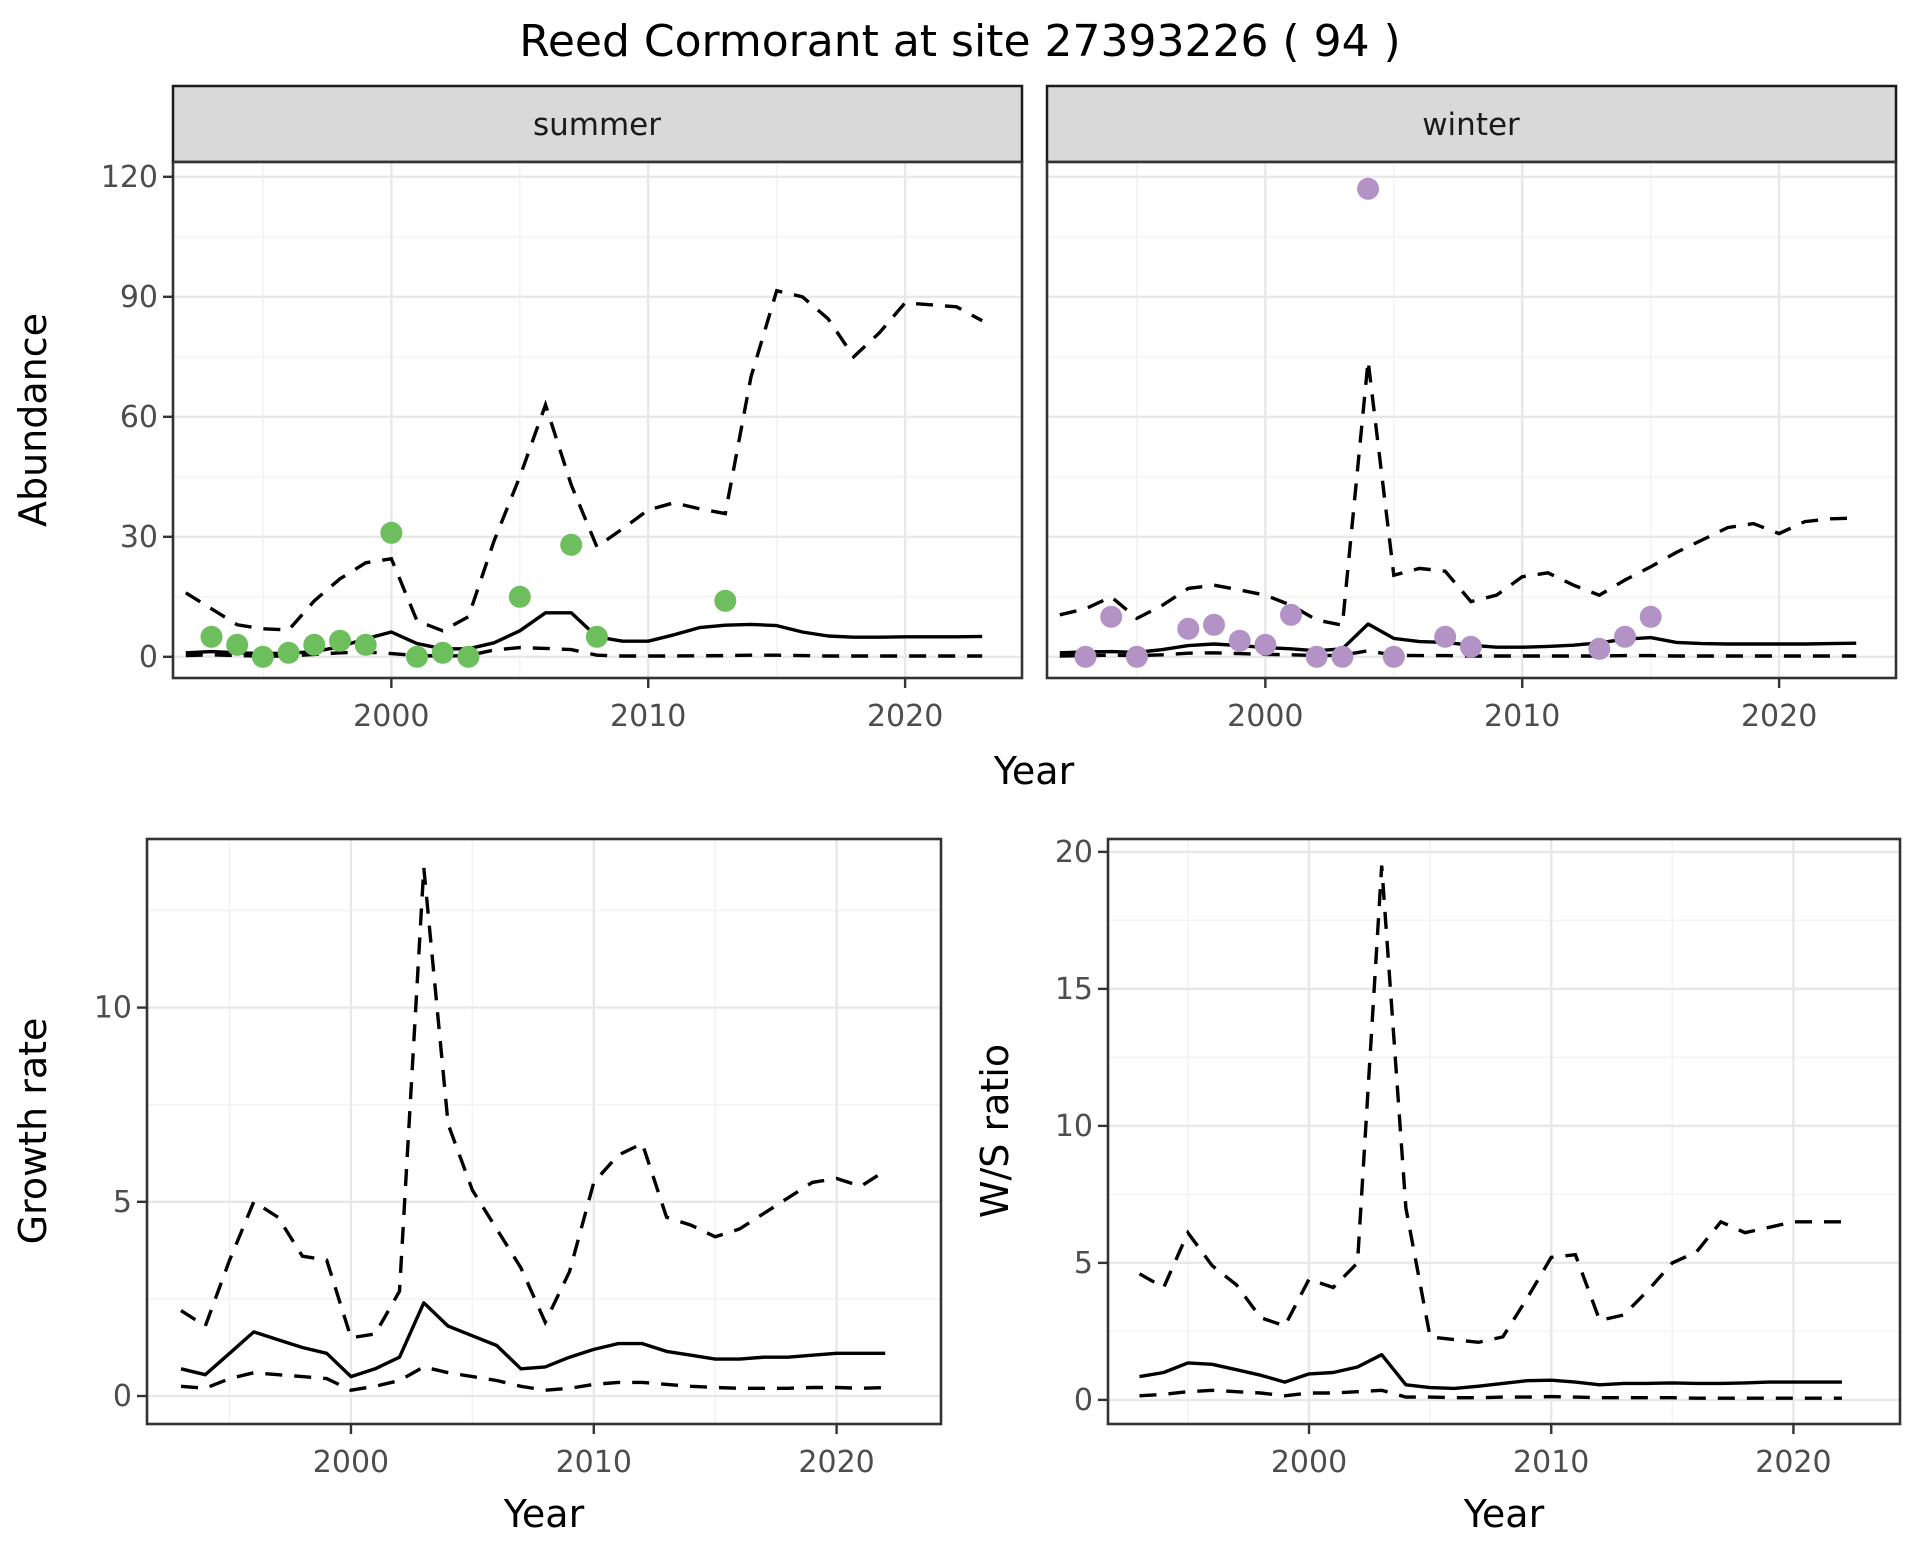  I want to click on y-tick-label: 15, so click(1074, 989).